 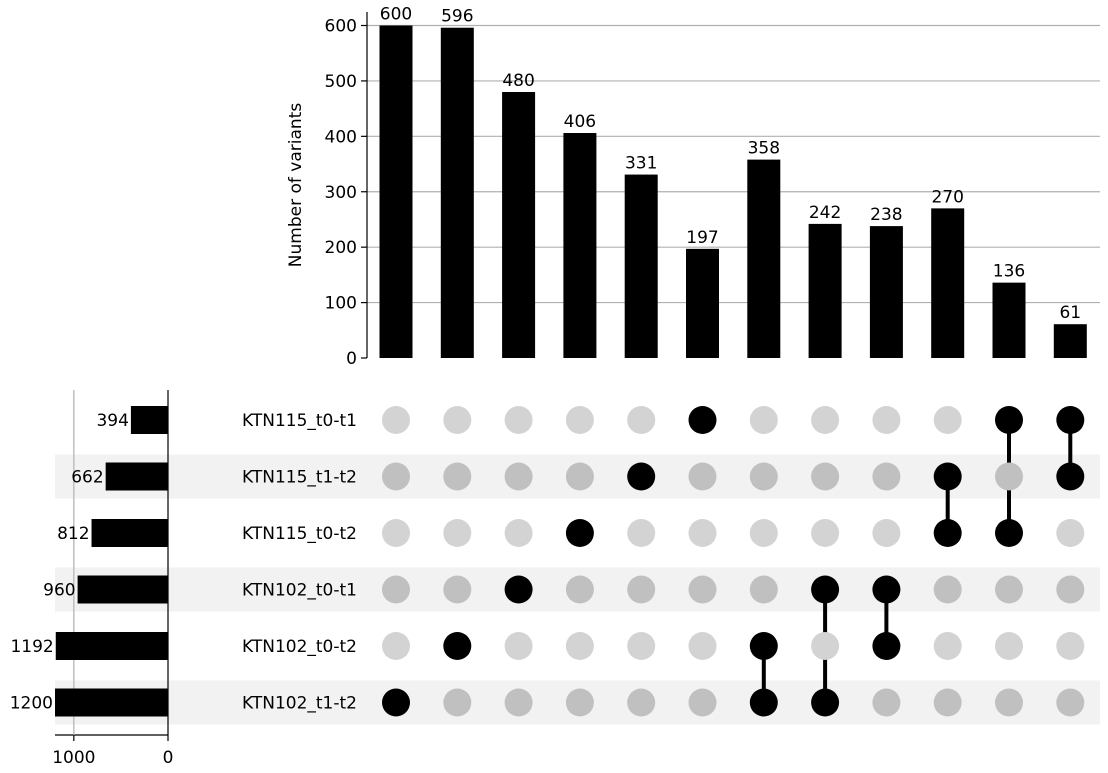 What do you see at coordinates (641, 164) in the screenshot?
I see `intersection-bar-label: 331` at bounding box center [641, 164].